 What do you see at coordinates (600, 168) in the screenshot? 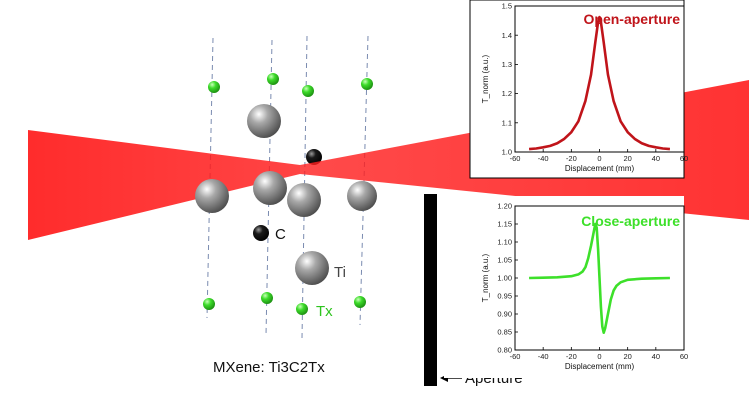
I see `open-x-axis-label: Displacement (mm)` at bounding box center [600, 168].